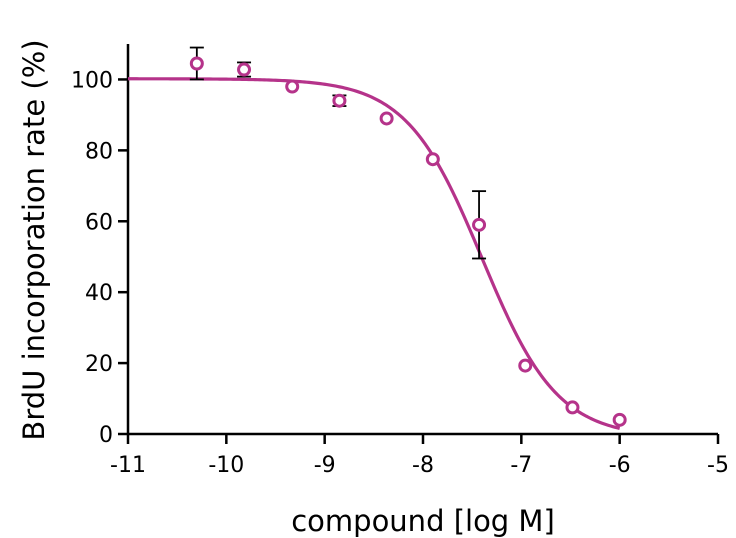 The width and height of the screenshot is (736, 538). I want to click on y-tick-label: 0, so click(106, 435).